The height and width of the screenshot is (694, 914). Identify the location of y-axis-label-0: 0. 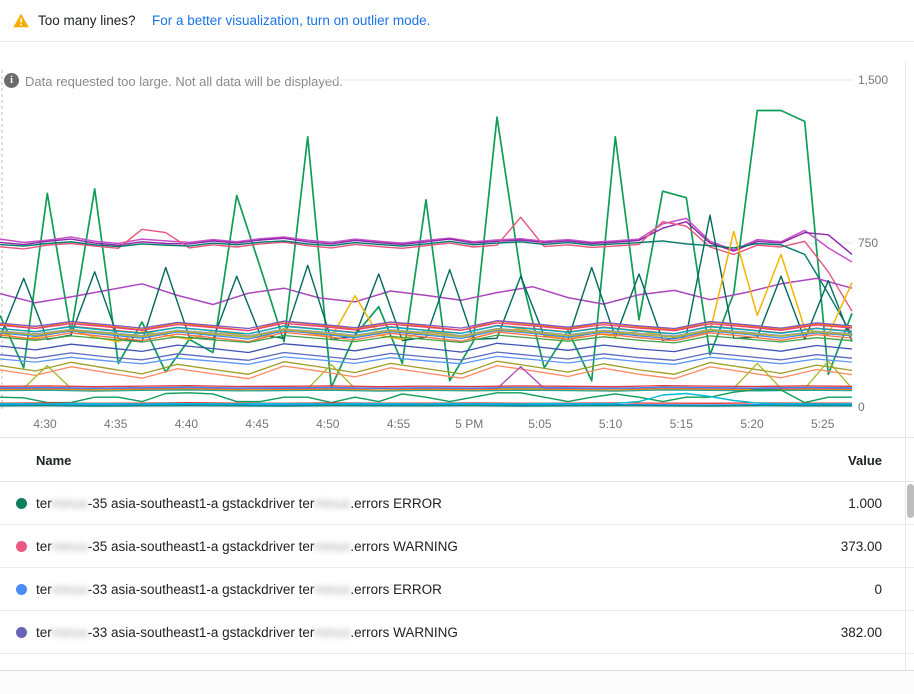
(861, 407).